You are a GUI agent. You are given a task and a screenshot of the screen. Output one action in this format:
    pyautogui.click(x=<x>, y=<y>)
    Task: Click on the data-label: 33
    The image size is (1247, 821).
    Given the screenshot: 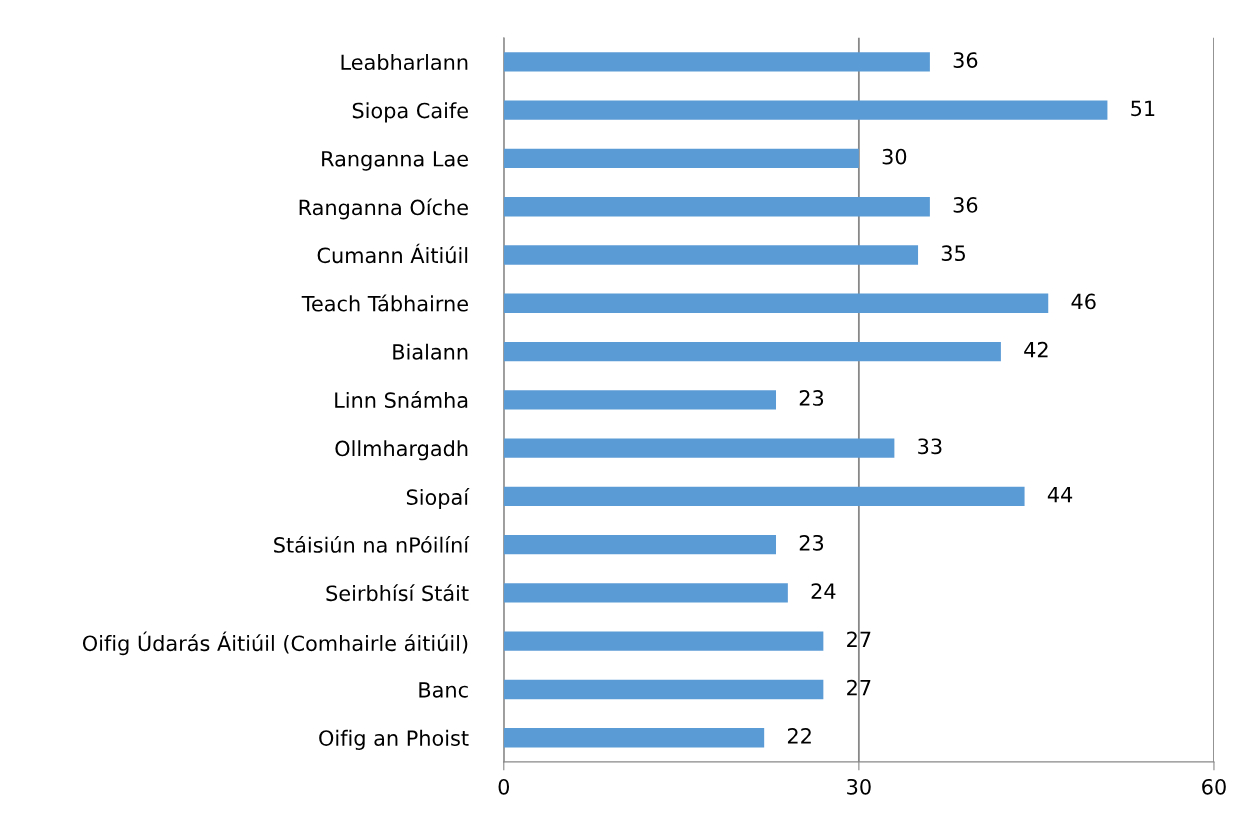 What is the action you would take?
    pyautogui.click(x=930, y=446)
    